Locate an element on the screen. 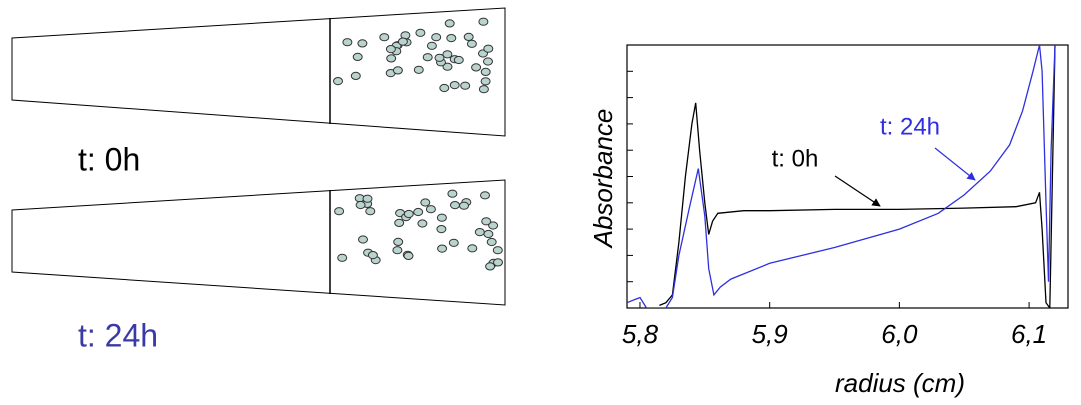 The width and height of the screenshot is (1081, 405). series-label: t: 0h is located at coordinates (795, 158).